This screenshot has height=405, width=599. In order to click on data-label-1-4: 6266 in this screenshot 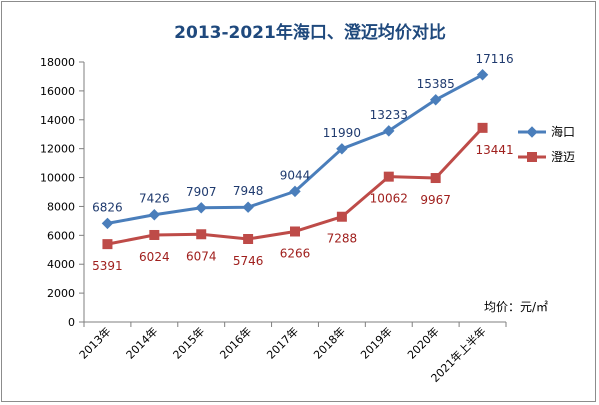, I will do `click(295, 253)`.